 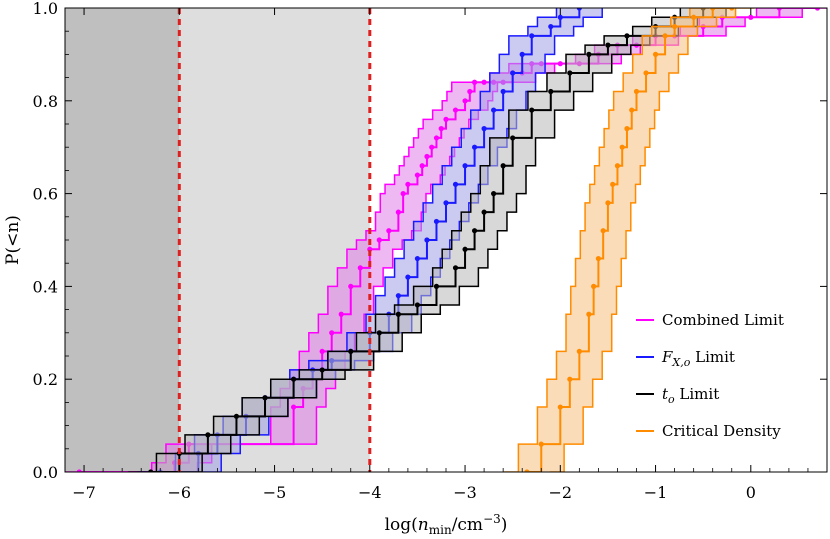 I want to click on y-tick-label-0: 0.0, so click(x=45, y=472).